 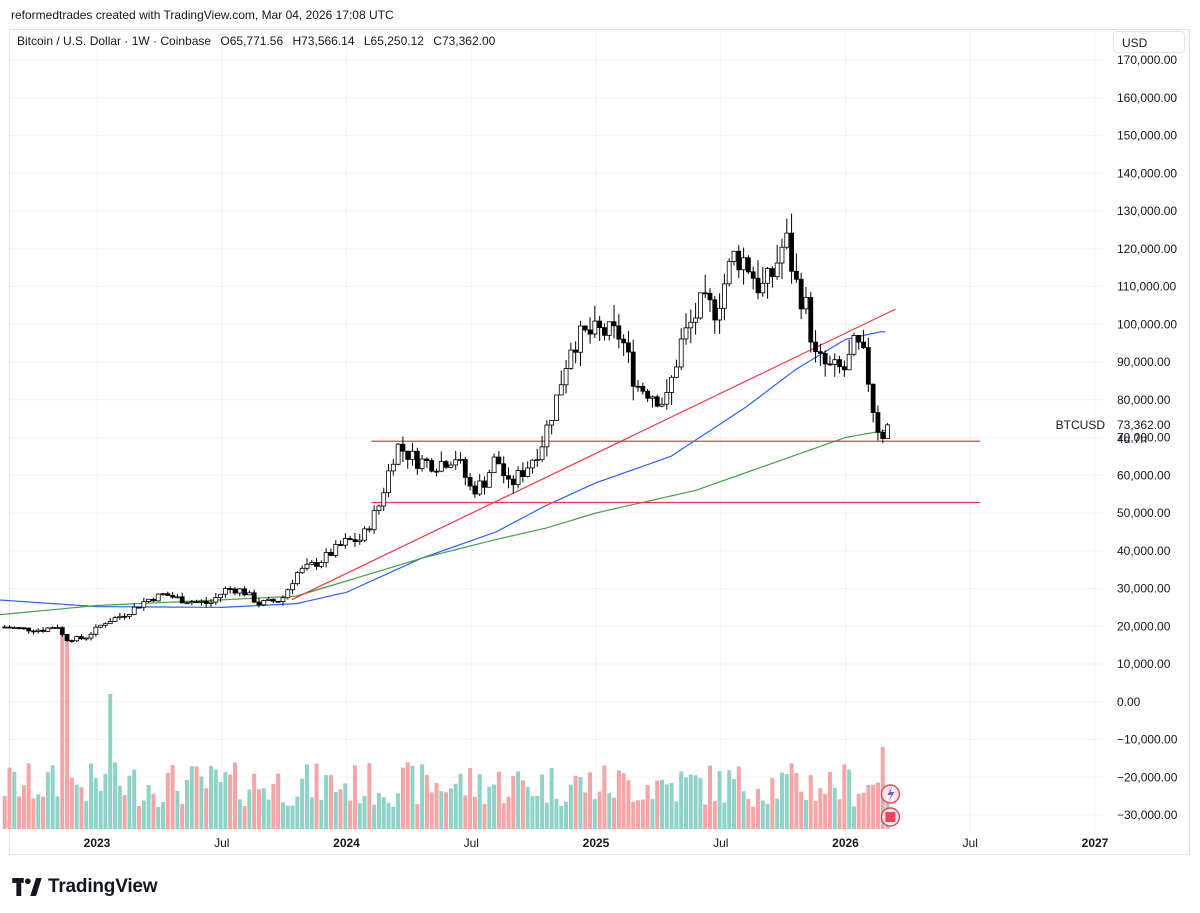 I want to click on lightning-icon, so click(x=891, y=794).